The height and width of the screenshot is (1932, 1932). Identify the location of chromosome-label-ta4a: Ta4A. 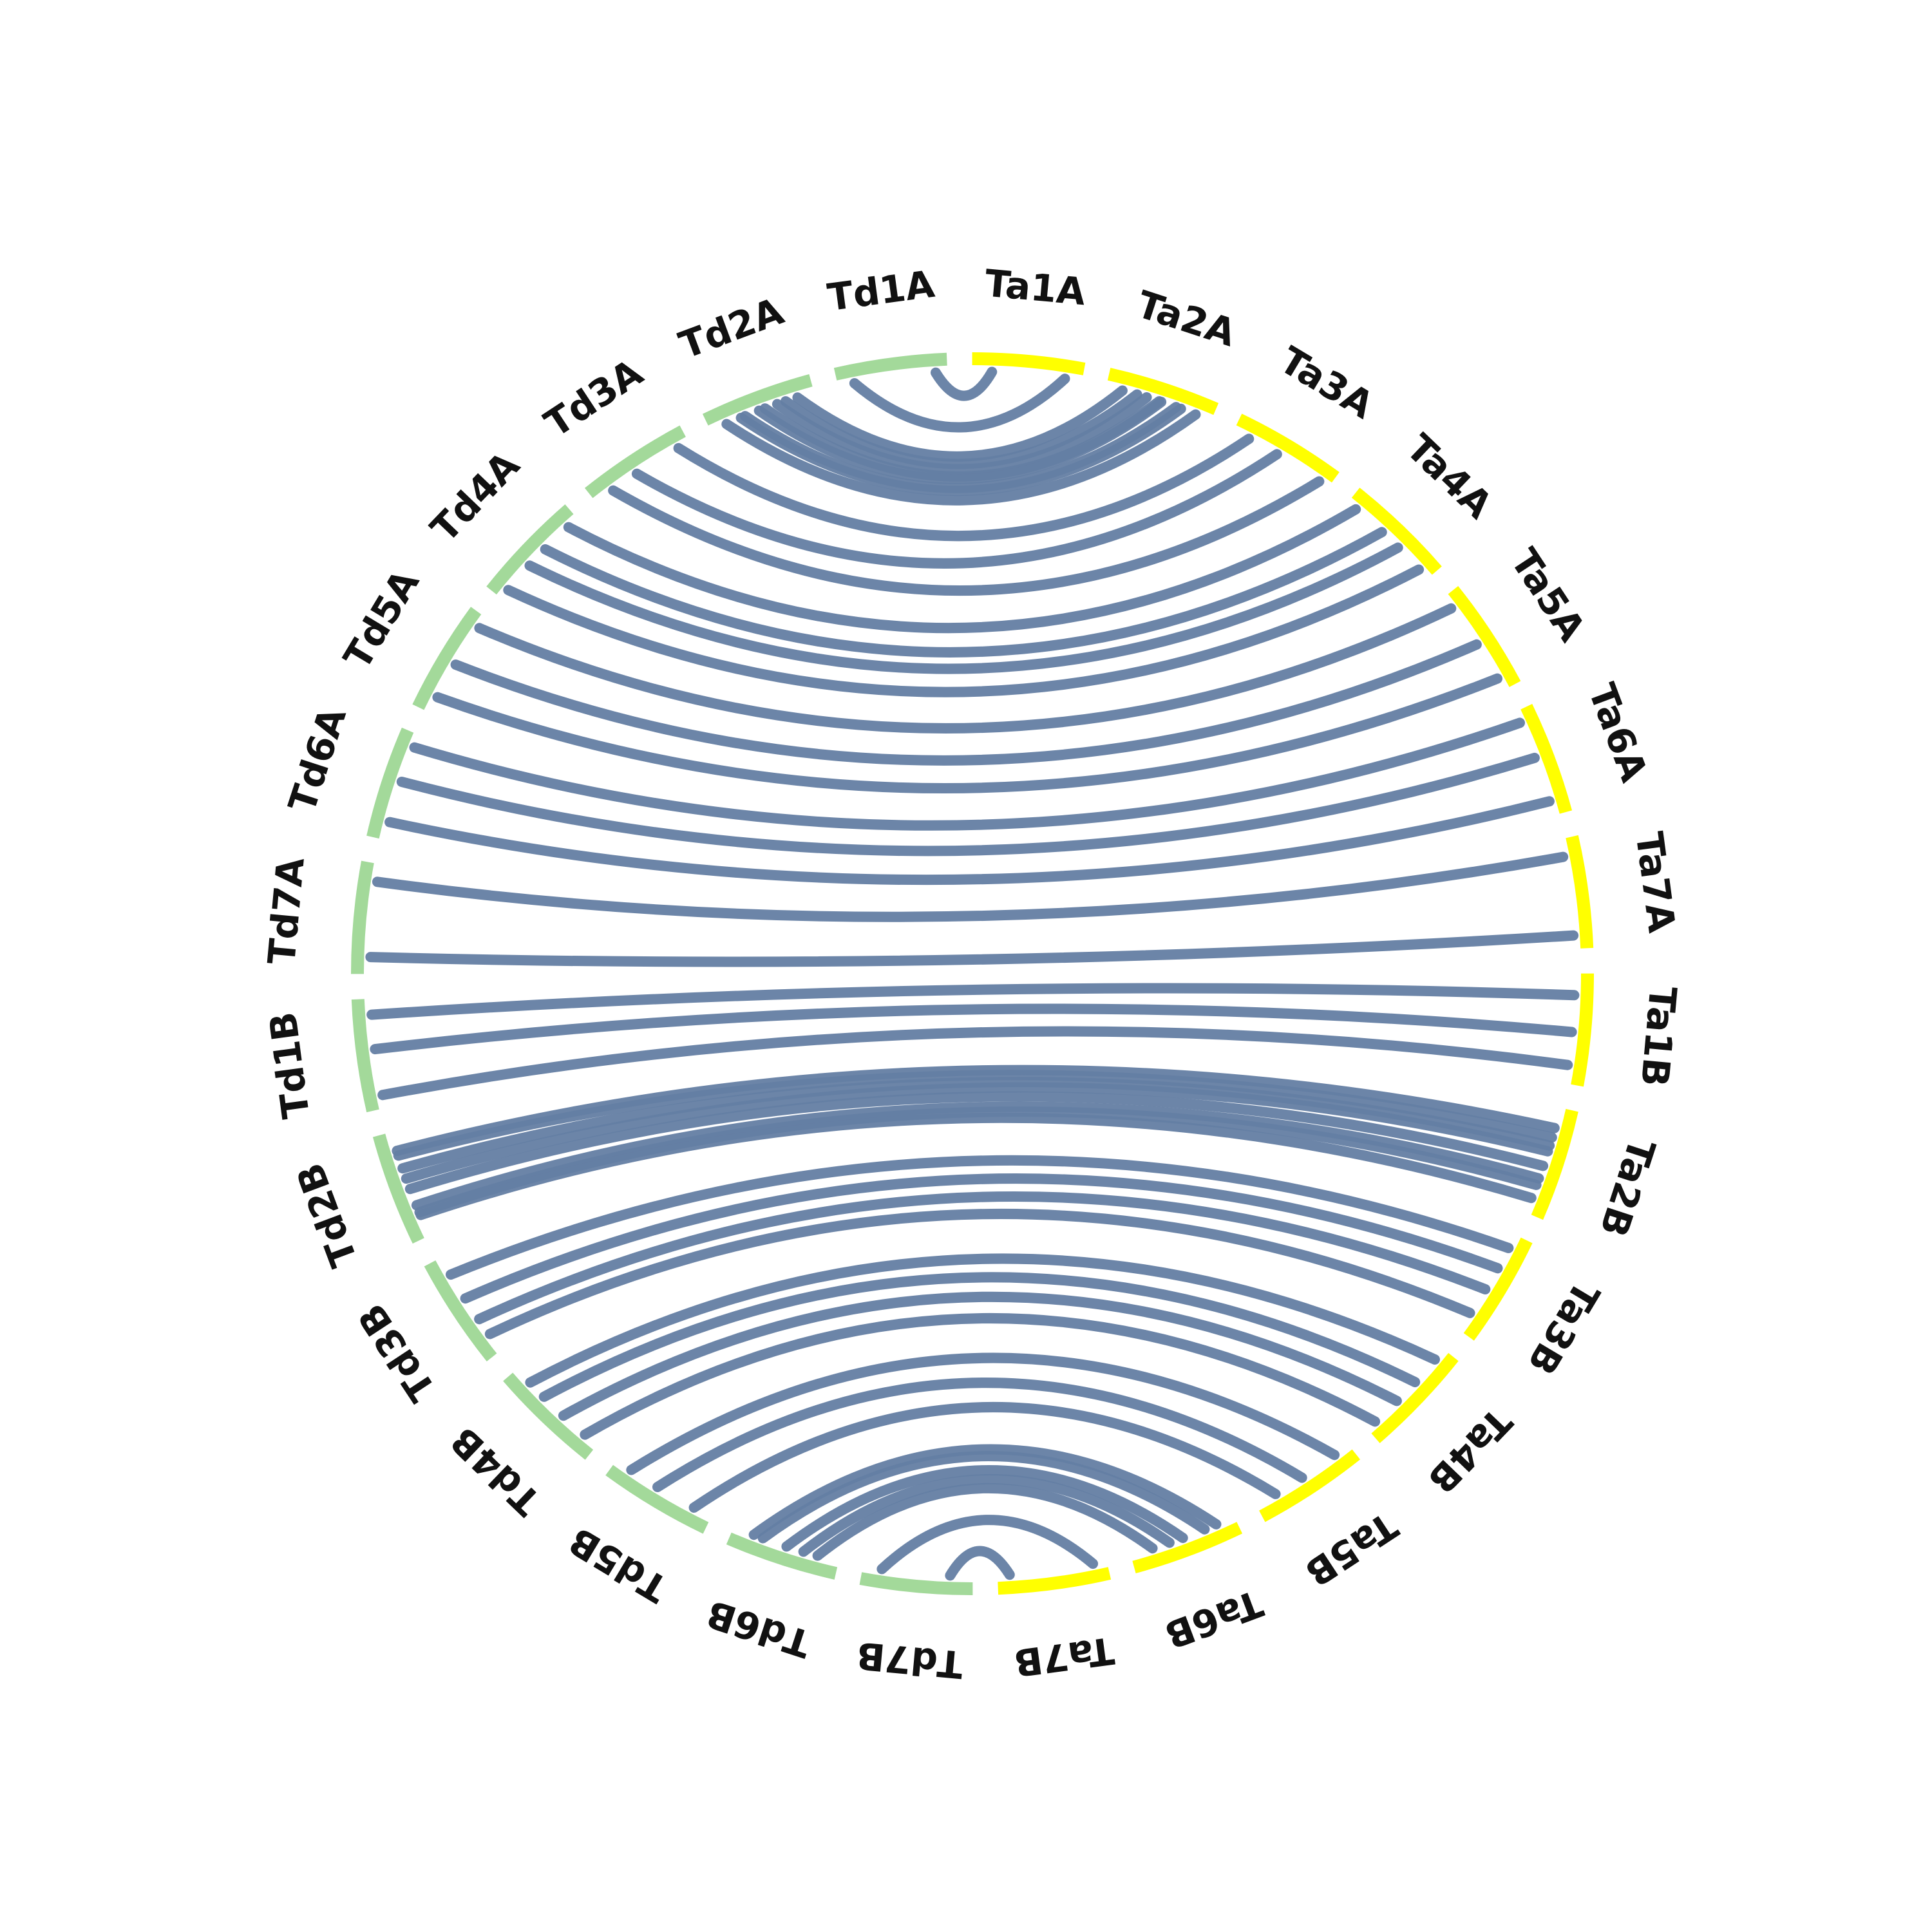
(1449, 477).